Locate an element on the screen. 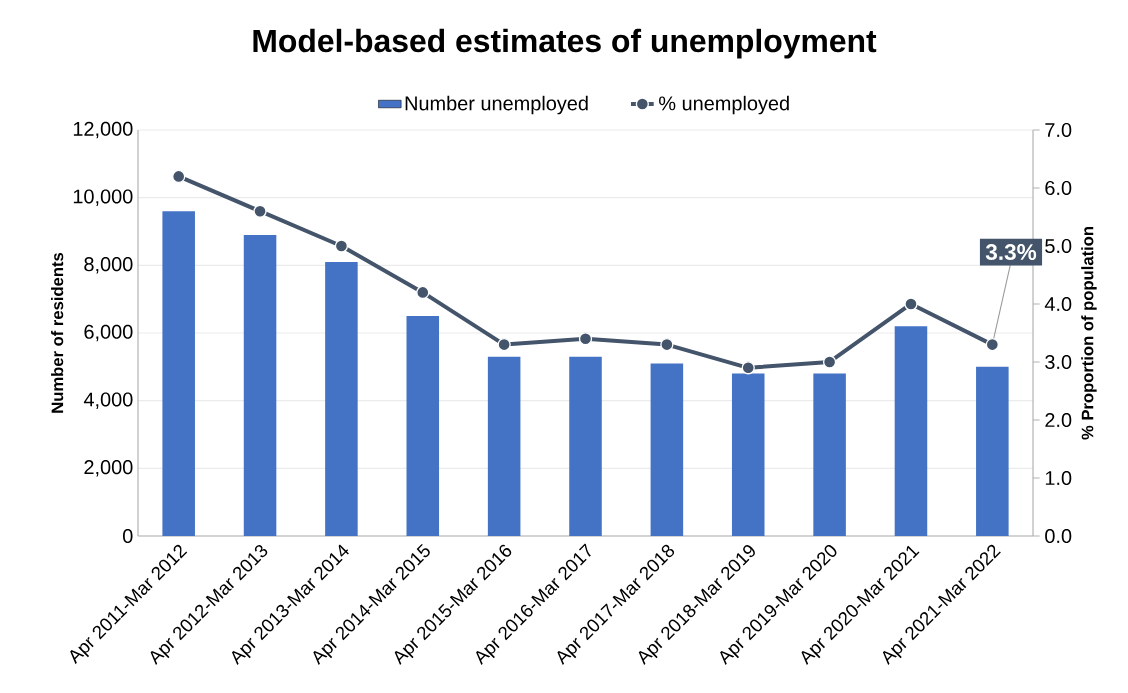  chart-title: Model-based estimates of unemployment is located at coordinates (565, 43).